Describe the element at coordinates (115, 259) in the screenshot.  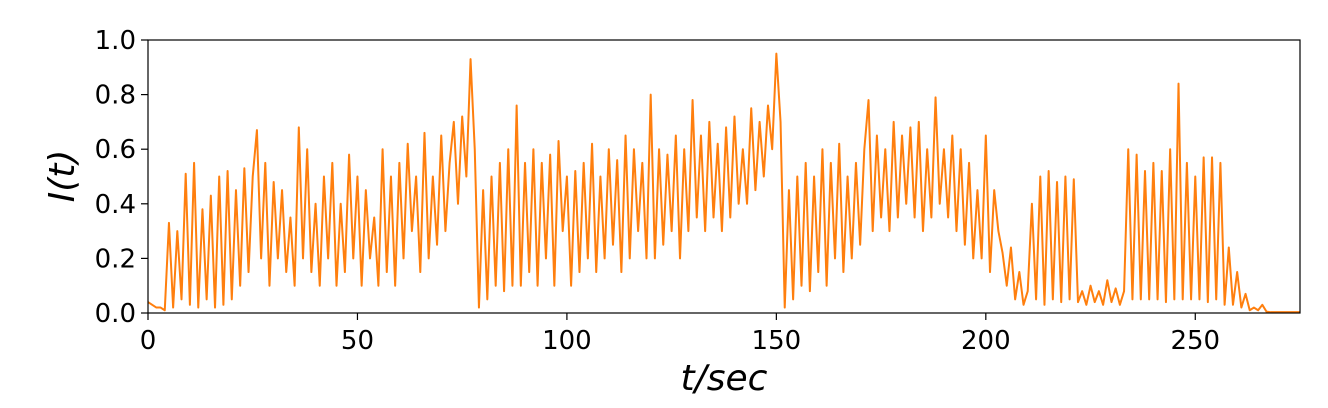
I see `y-tick-label: 0.2` at that location.